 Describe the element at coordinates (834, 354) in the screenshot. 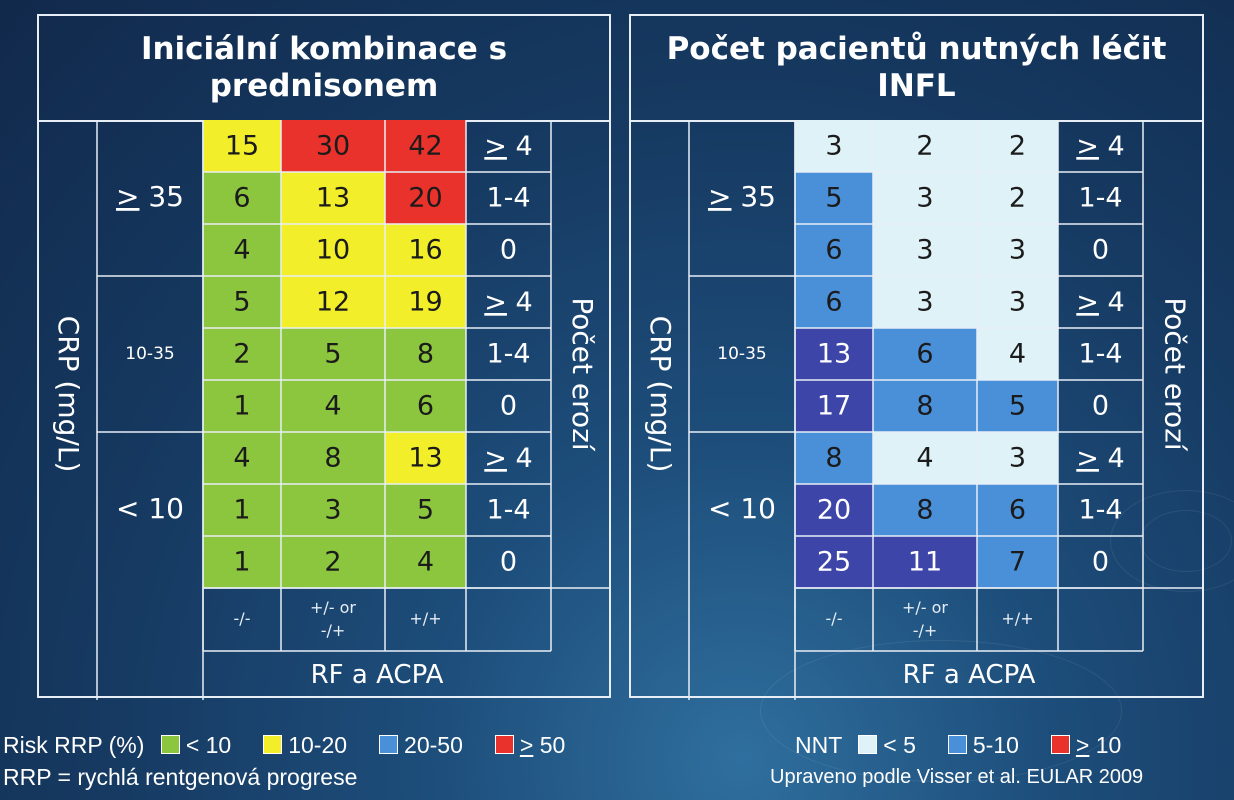

I see `cell-value: 13` at that location.